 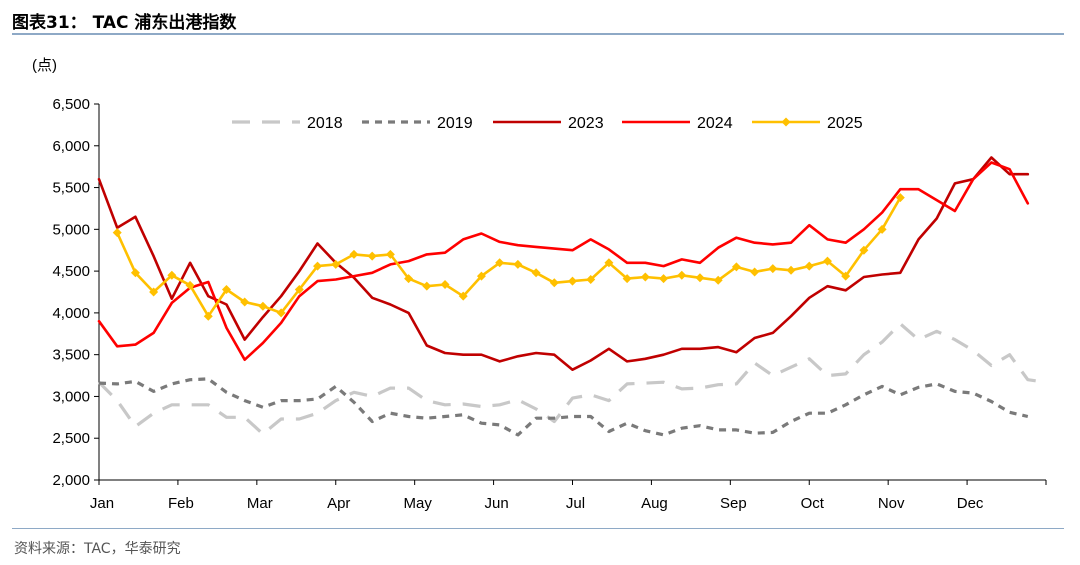 What do you see at coordinates (124, 23) in the screenshot?
I see `figure-title: 图表31： TAC 浦东出港指数` at bounding box center [124, 23].